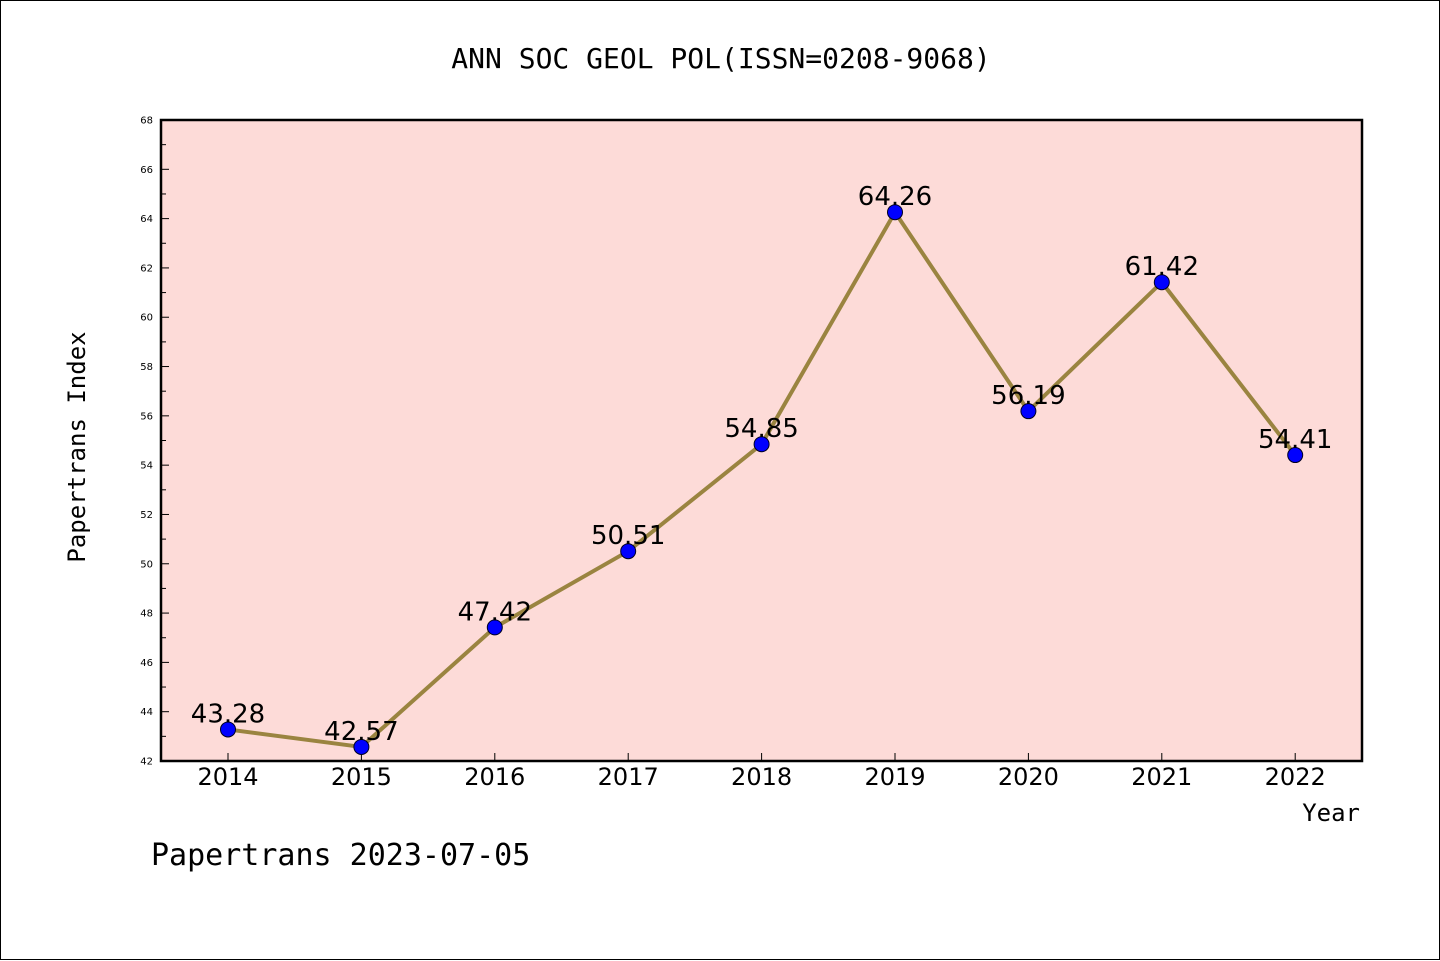 Image resolution: width=1440 pixels, height=961 pixels. I want to click on x-axis-label: Year, so click(1331, 813).